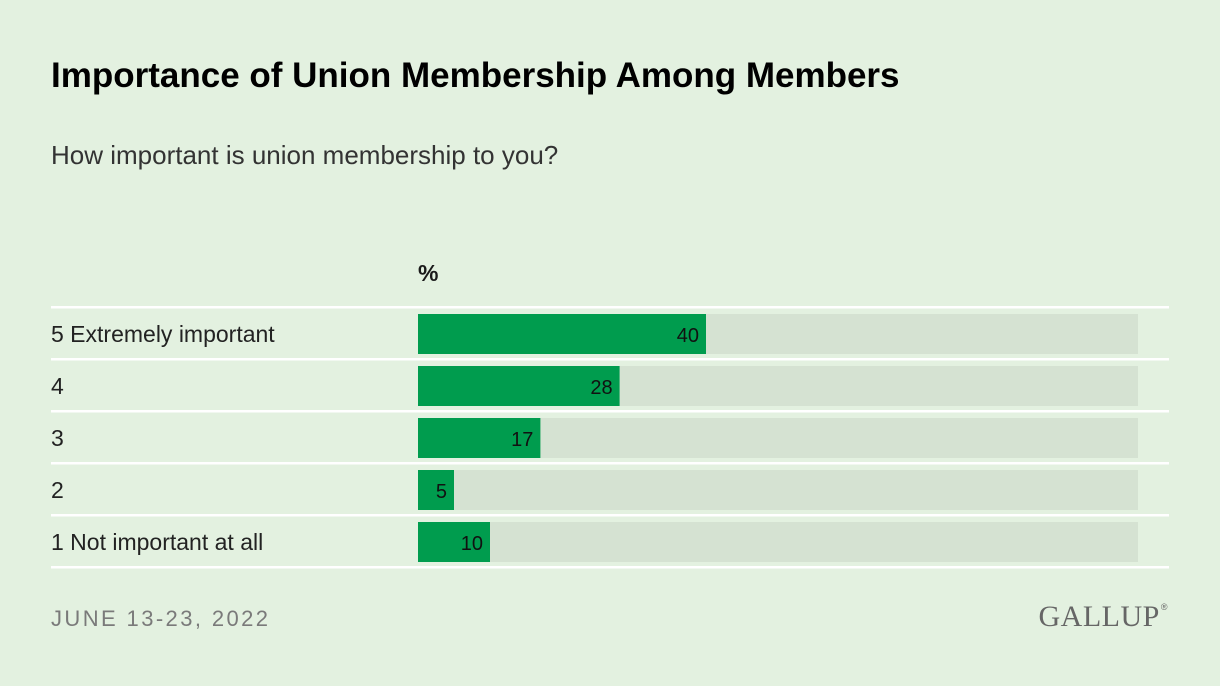 This screenshot has width=1220, height=686. What do you see at coordinates (1099, 616) in the screenshot?
I see `gallup-logo-text: GALLUP` at bounding box center [1099, 616].